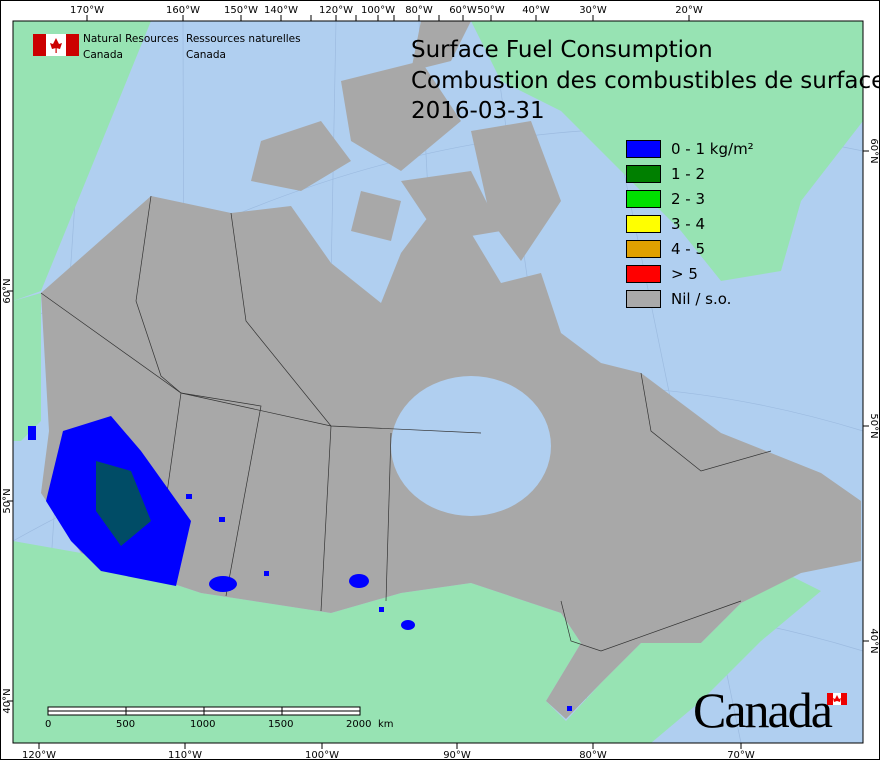  What do you see at coordinates (48, 724) in the screenshot?
I see `scale-label: 0` at bounding box center [48, 724].